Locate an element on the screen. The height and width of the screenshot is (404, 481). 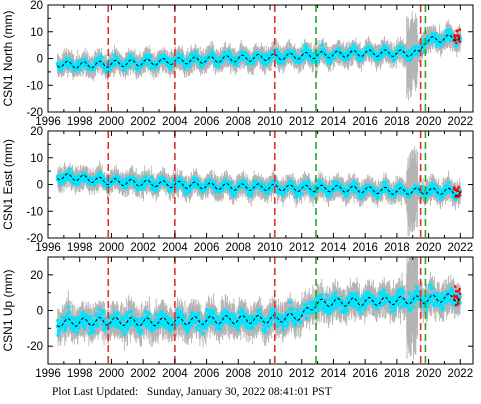
x-tick-label-up-2008: 2008 is located at coordinates (239, 374).